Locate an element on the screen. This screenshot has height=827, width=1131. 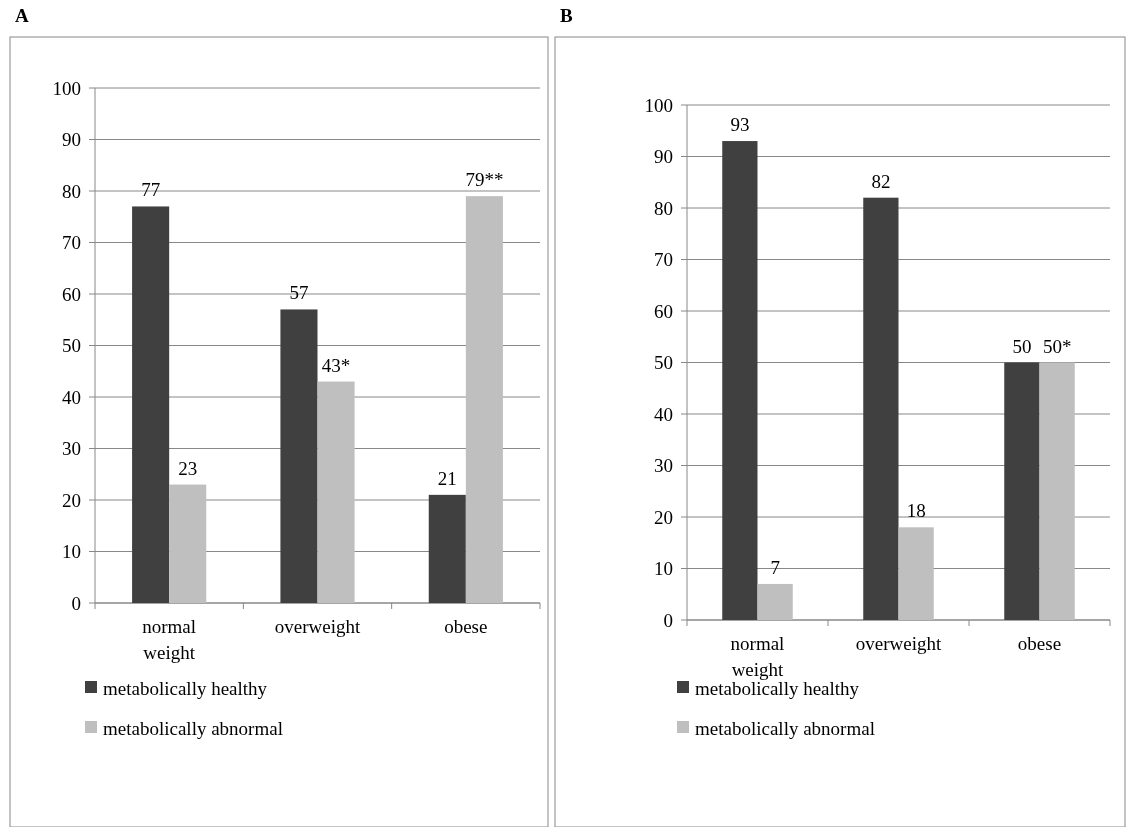
data-label: 50 is located at coordinates (1022, 346).